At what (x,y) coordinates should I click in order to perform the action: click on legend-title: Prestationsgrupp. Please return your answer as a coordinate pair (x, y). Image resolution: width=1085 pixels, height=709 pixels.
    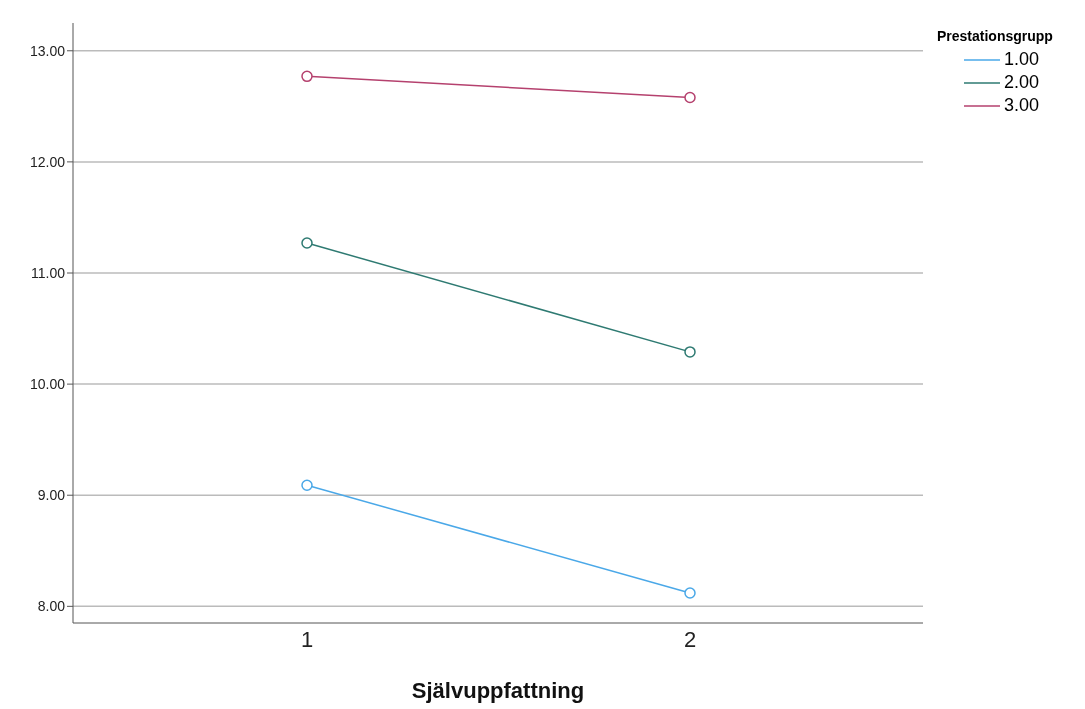
    Looking at the image, I should click on (995, 36).